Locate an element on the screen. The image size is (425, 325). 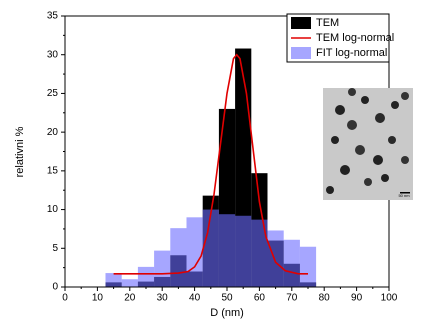
x-tick-label: 70 is located at coordinates (292, 298).